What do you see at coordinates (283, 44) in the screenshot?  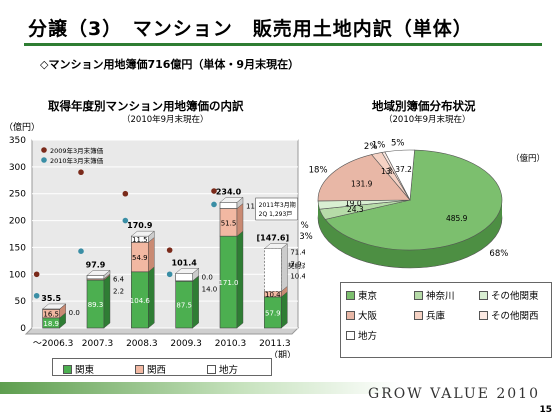 I see `title-rule` at bounding box center [283, 44].